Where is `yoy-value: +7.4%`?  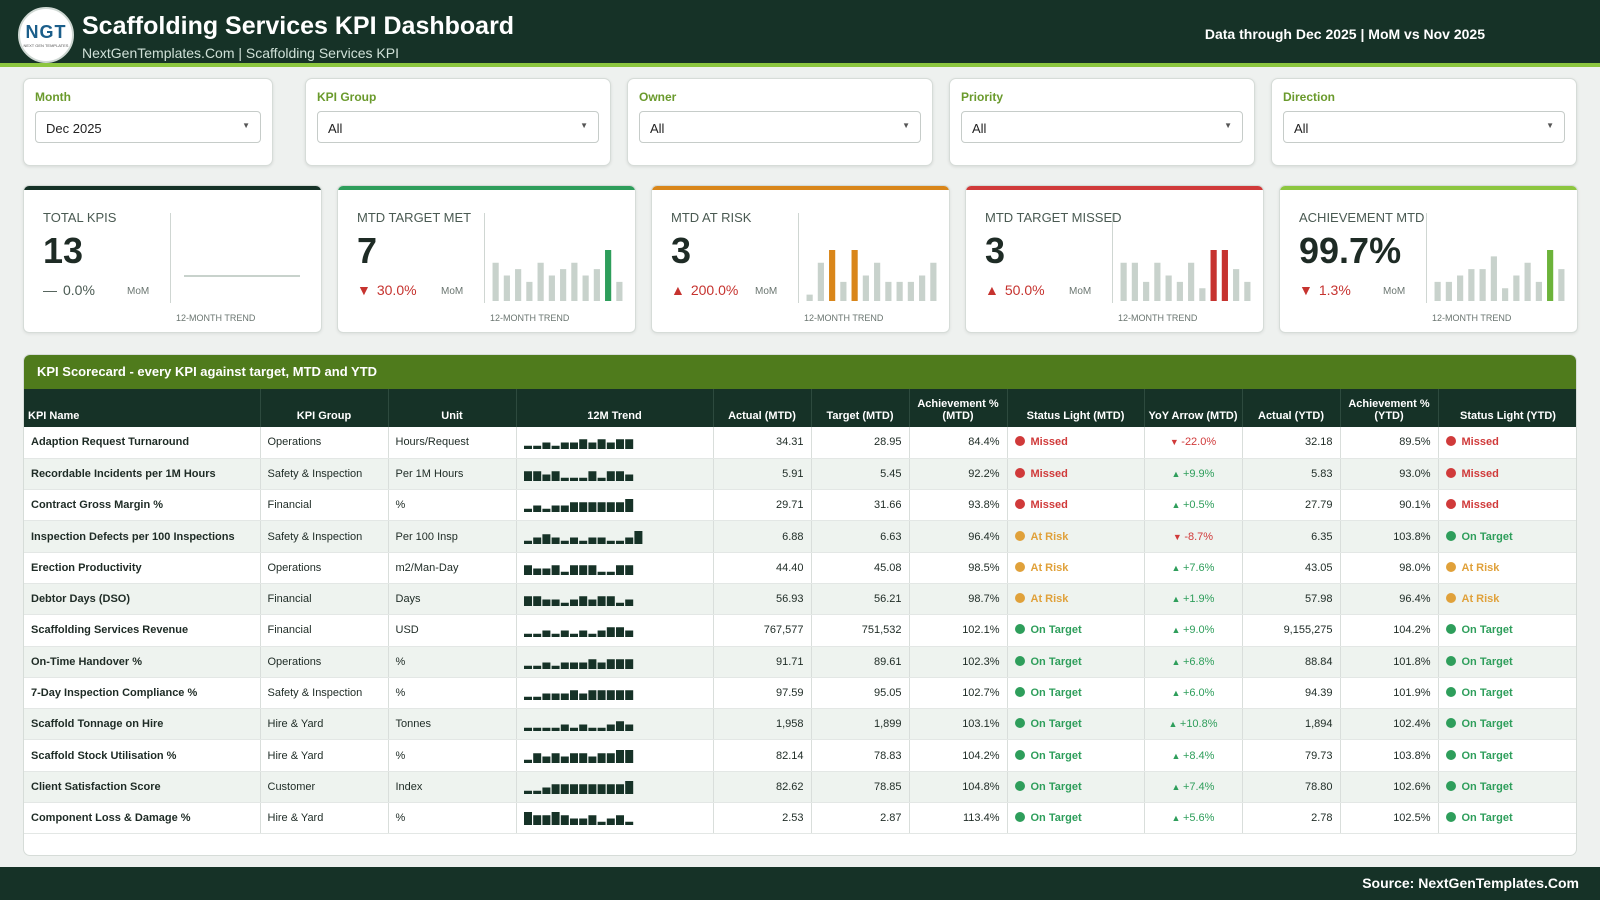 yoy-value: +7.4% is located at coordinates (1198, 786).